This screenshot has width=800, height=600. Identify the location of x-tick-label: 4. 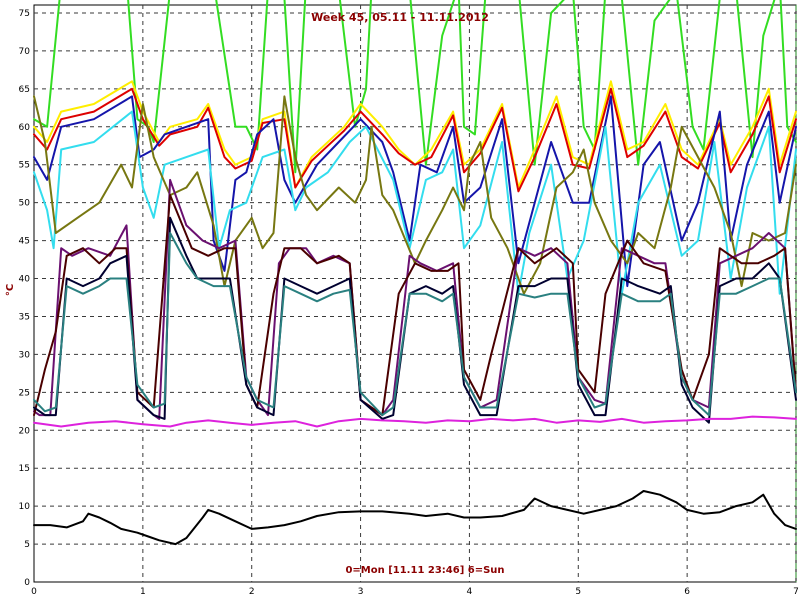
(470, 592).